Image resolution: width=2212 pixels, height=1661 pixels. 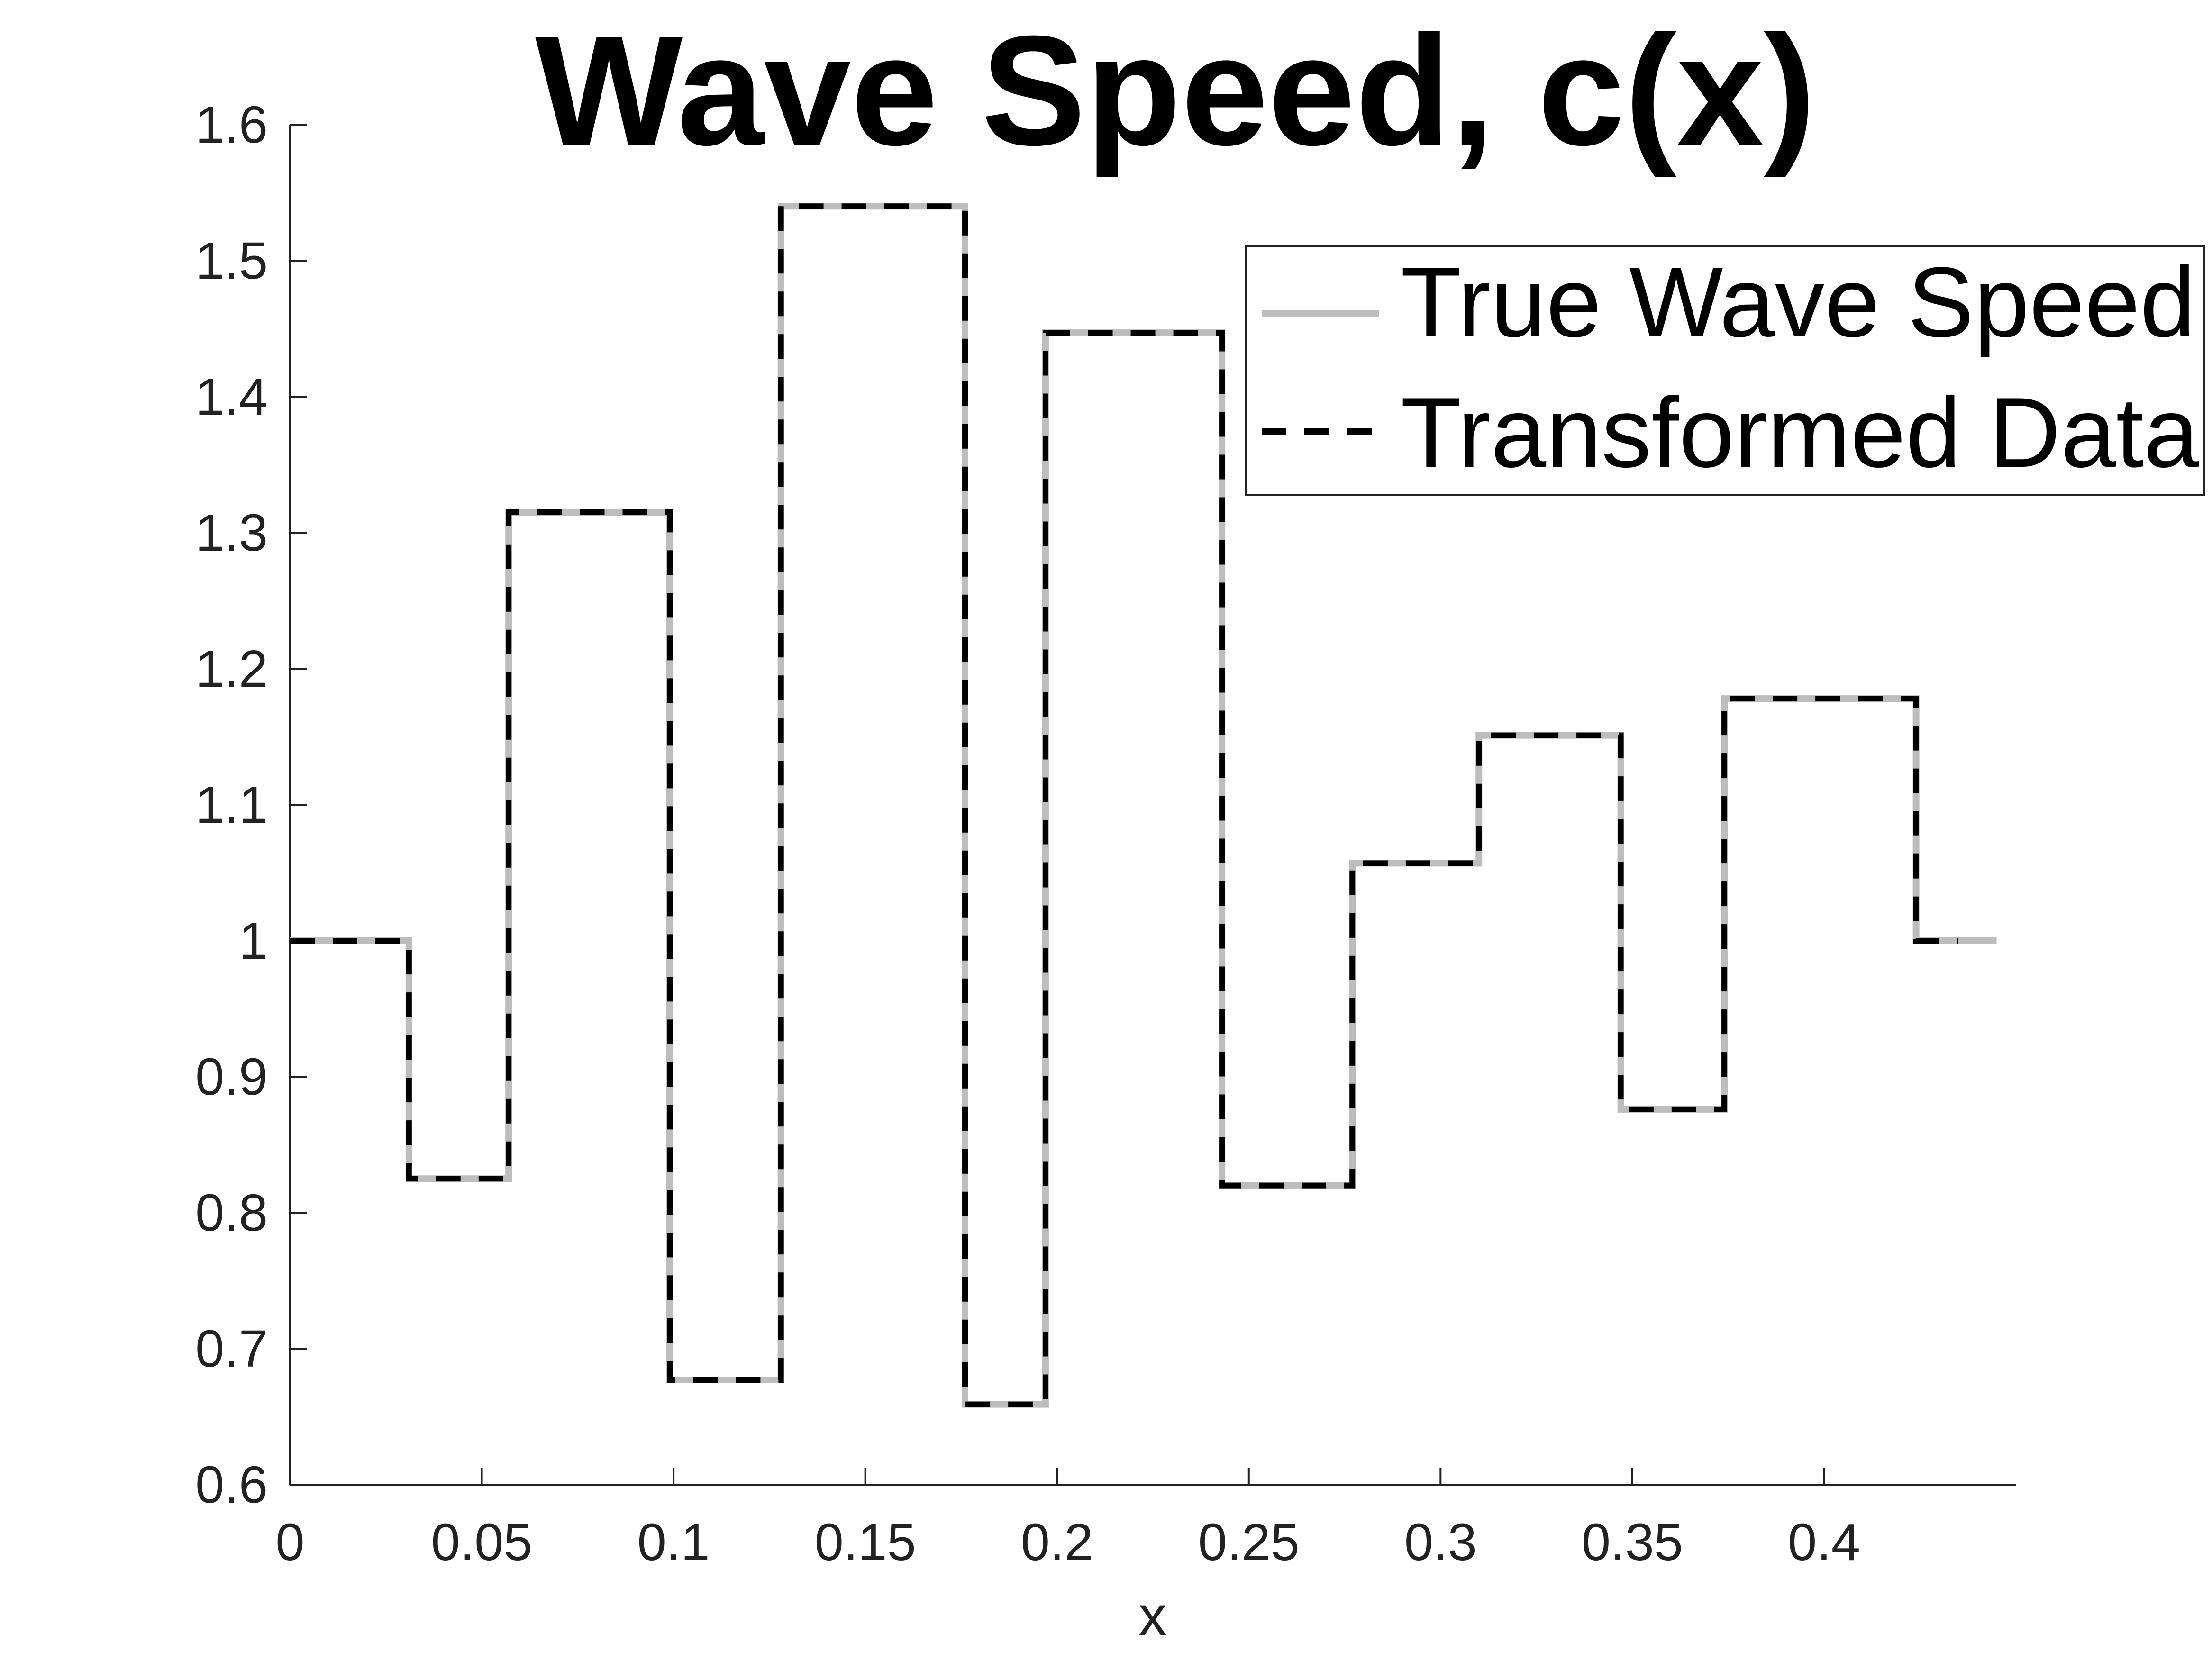 I want to click on x-axis-label: x, so click(x=1153, y=1616).